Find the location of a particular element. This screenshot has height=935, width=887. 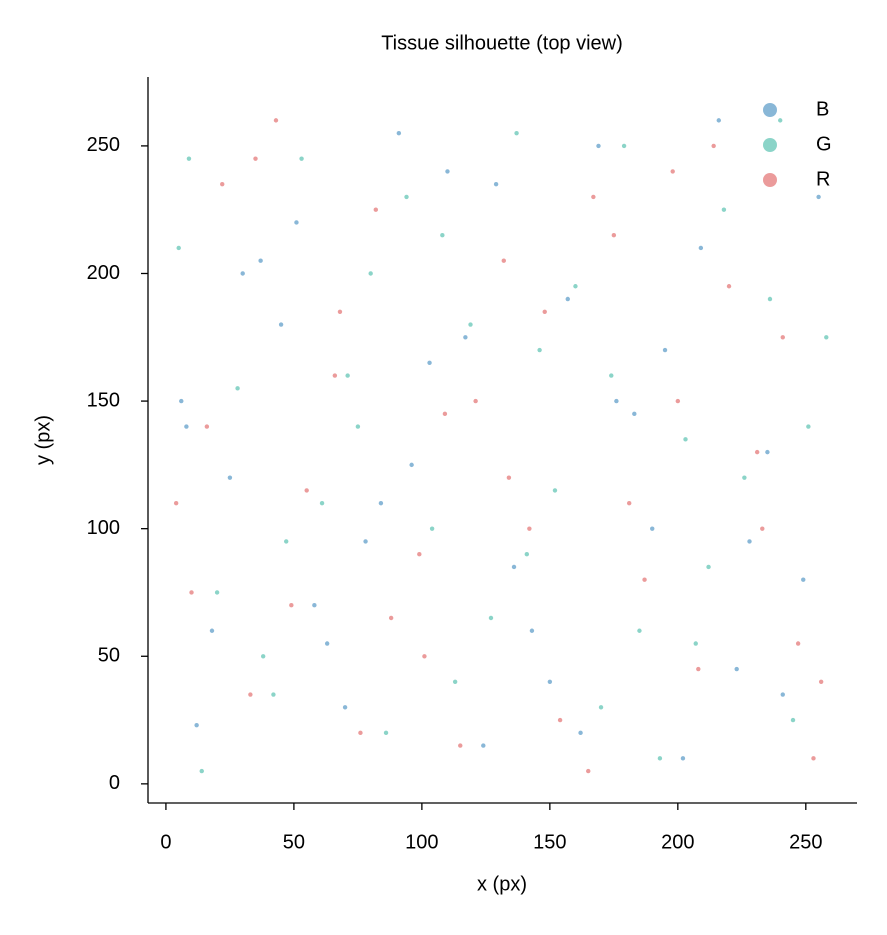

x-tick-label: 200 is located at coordinates (677, 842).